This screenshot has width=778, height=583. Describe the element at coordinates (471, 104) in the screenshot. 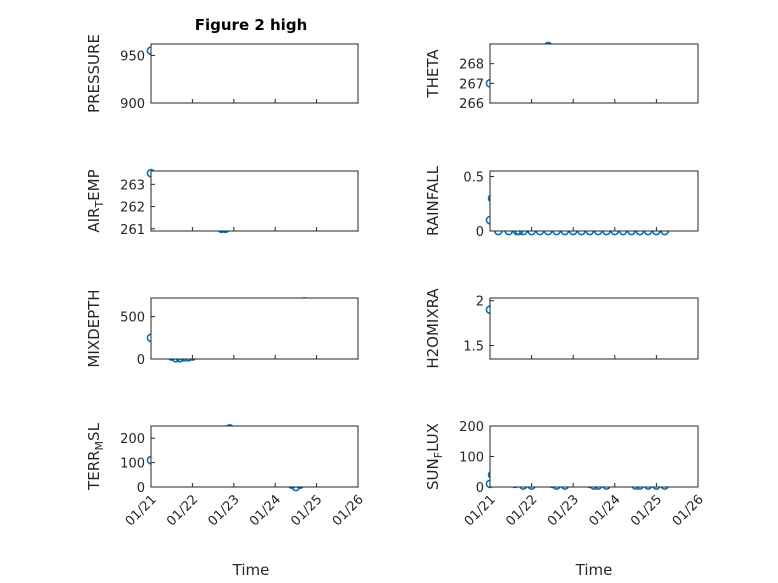

I see `y-tick-label: 266` at that location.